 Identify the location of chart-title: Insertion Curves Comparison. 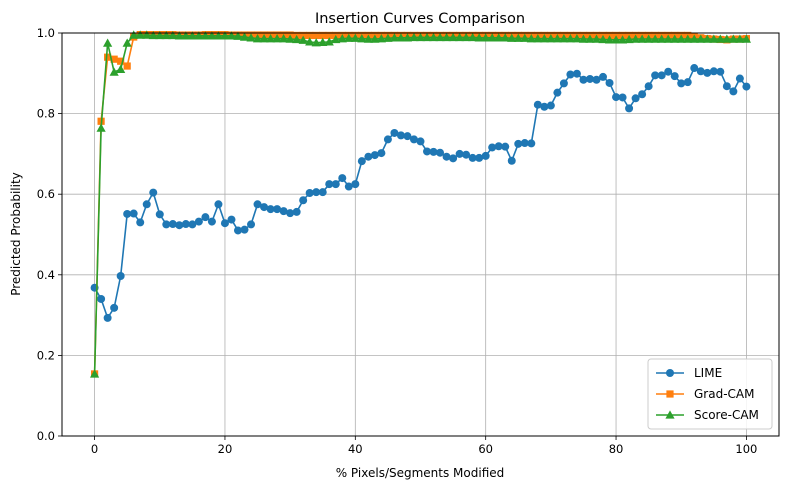
(420, 19).